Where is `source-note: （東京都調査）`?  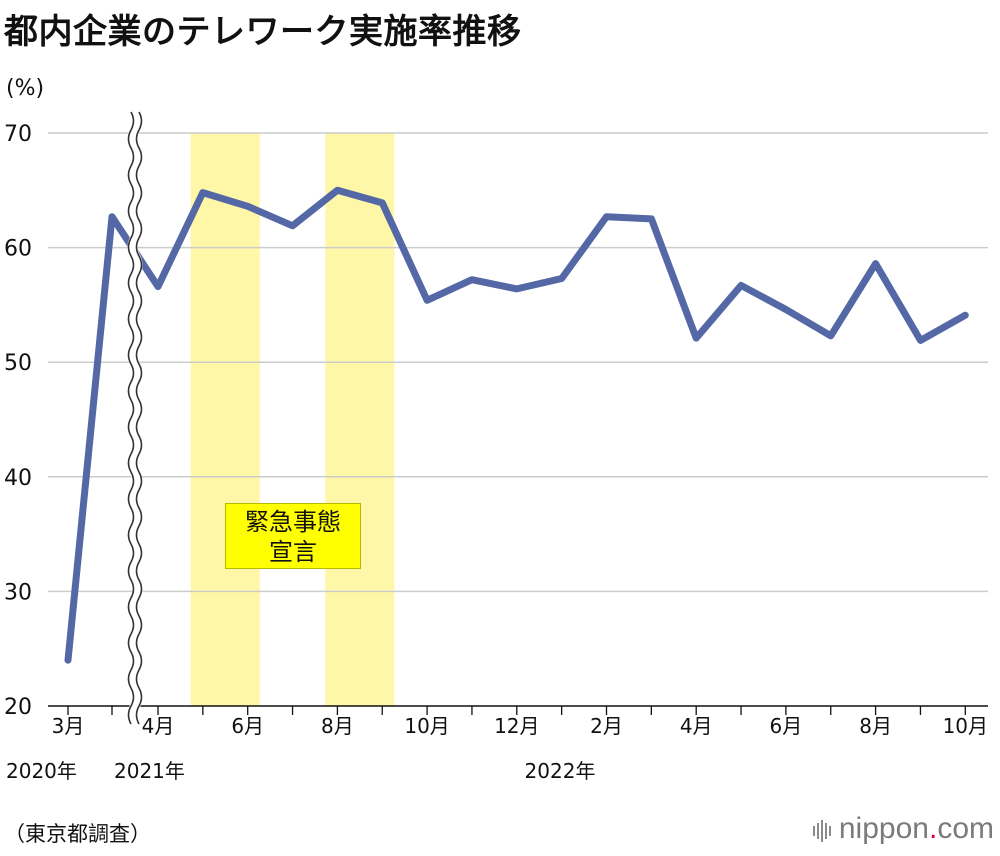 source-note: （東京都調査） is located at coordinates (77, 834).